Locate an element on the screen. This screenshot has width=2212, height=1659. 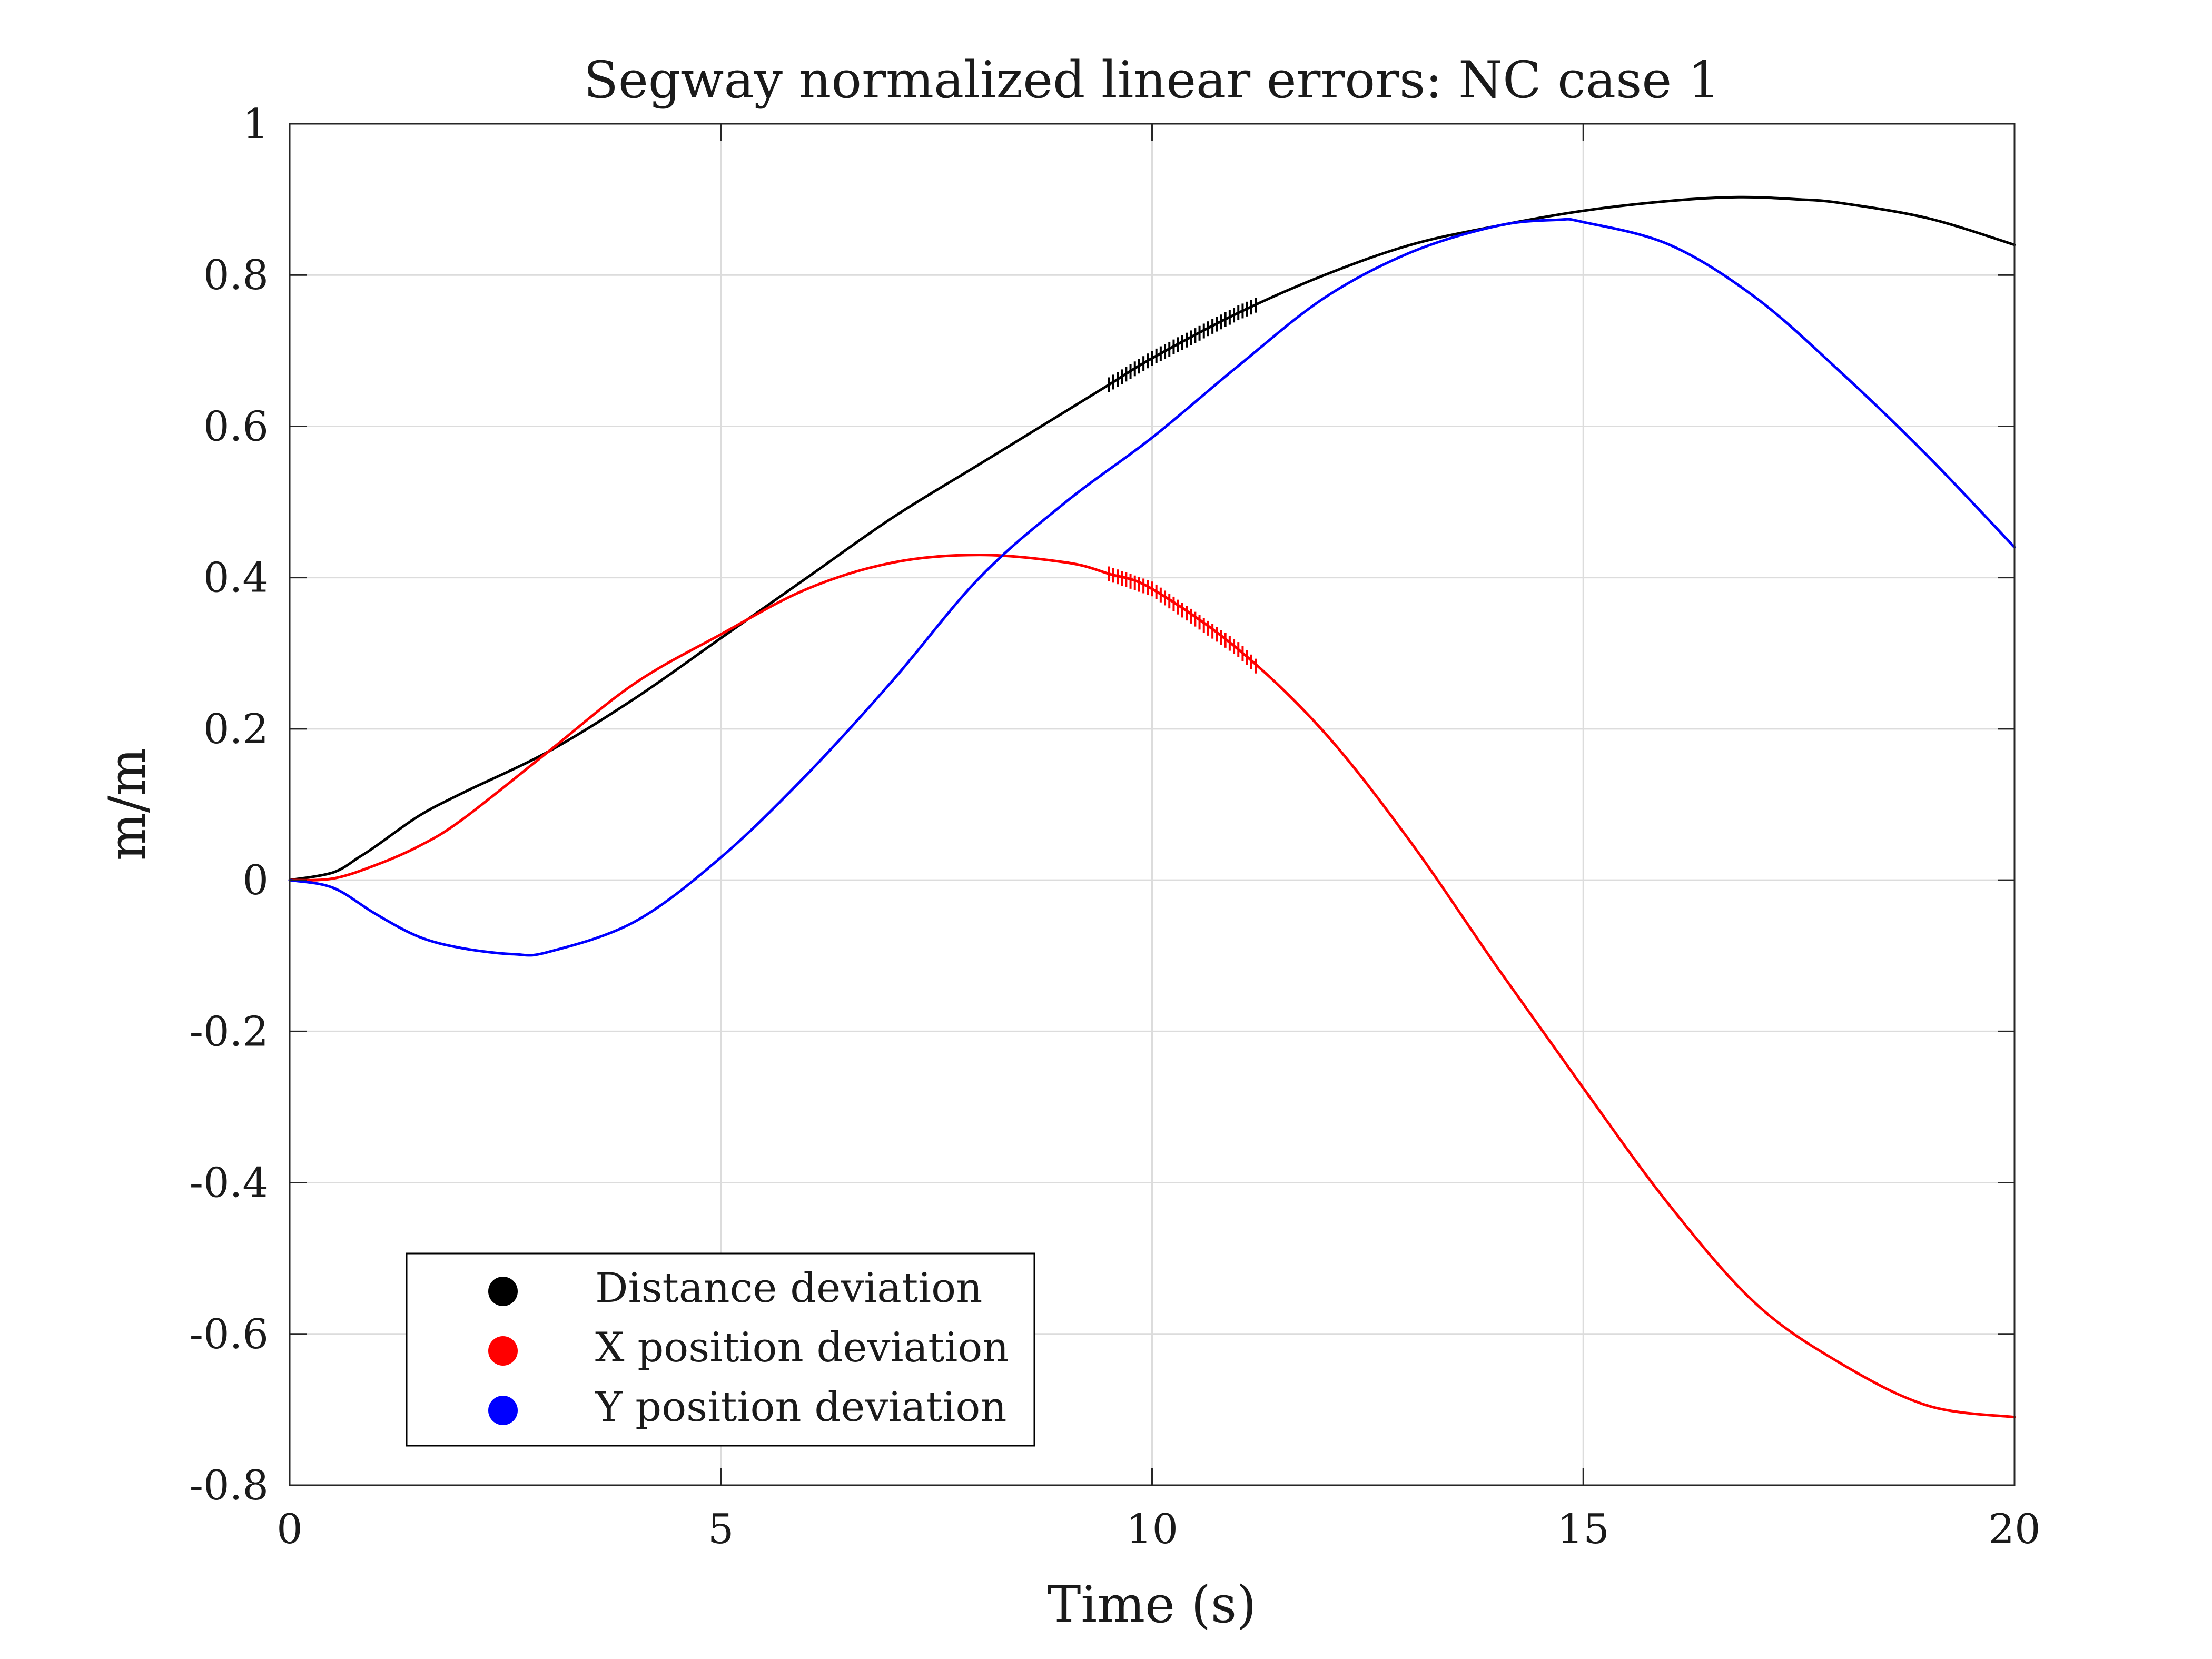
x-tick-label: 10 is located at coordinates (1152, 1529).